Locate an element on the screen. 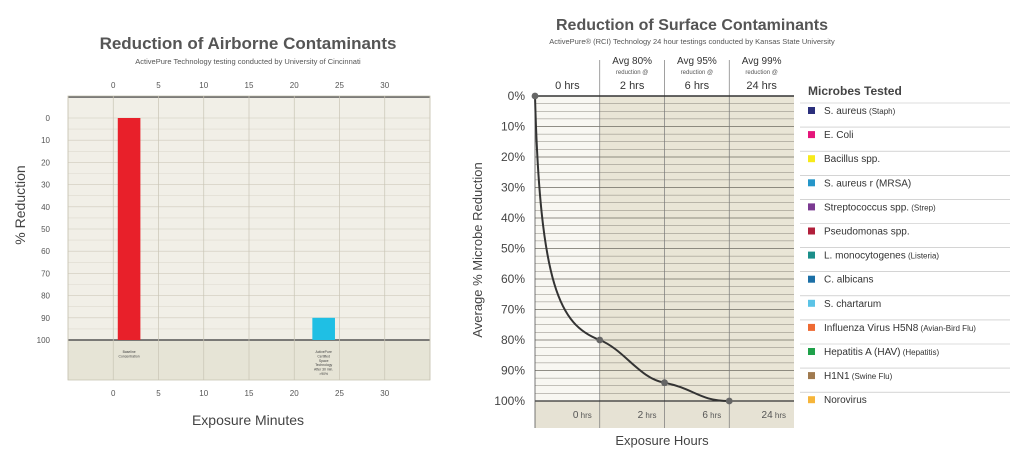 The height and width of the screenshot is (467, 1024). legend-item: Hepatitis A (HAV) (Hepatitis) is located at coordinates (882, 352).